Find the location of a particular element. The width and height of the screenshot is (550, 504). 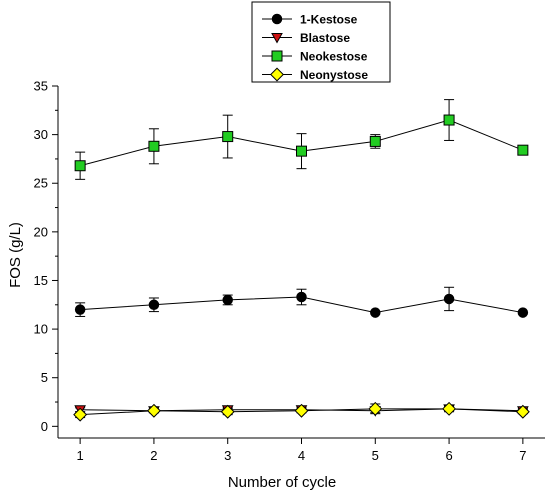

series-neonystose is located at coordinates (301, 411).